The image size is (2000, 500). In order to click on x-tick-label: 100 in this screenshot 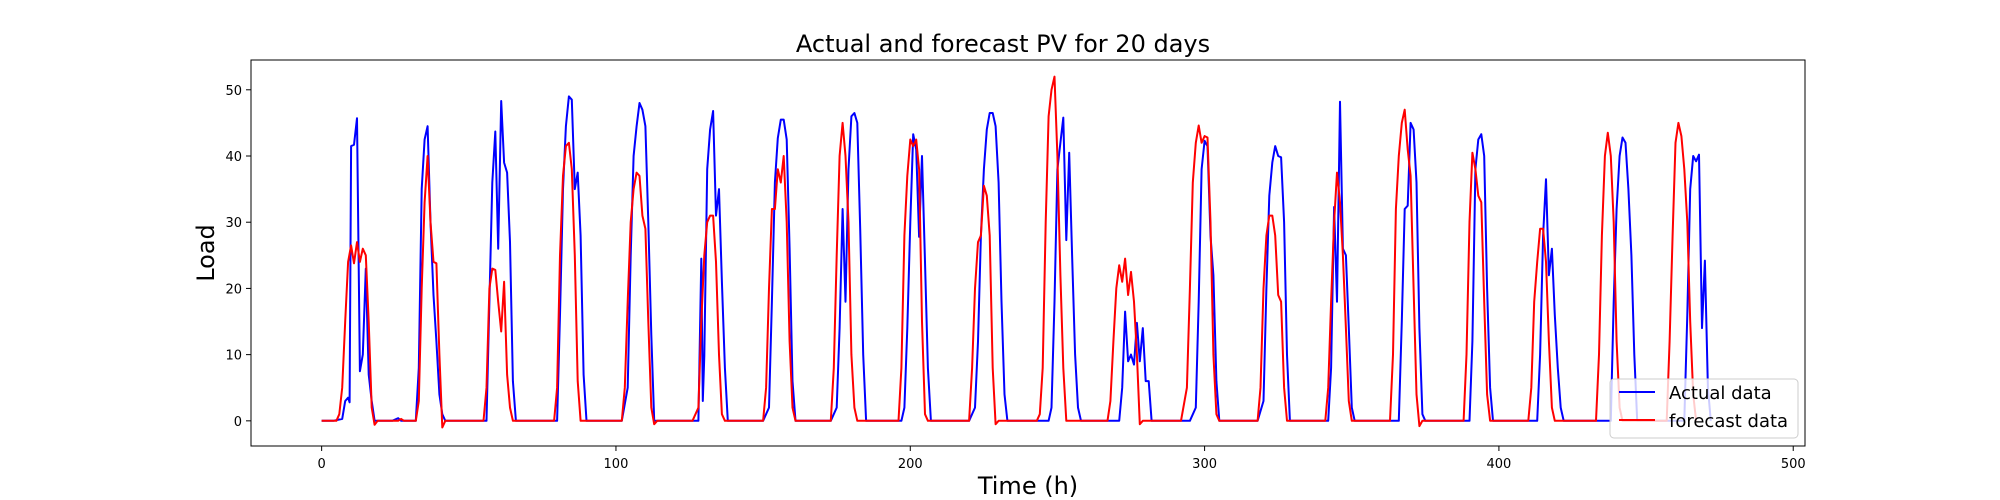, I will do `click(616, 464)`.